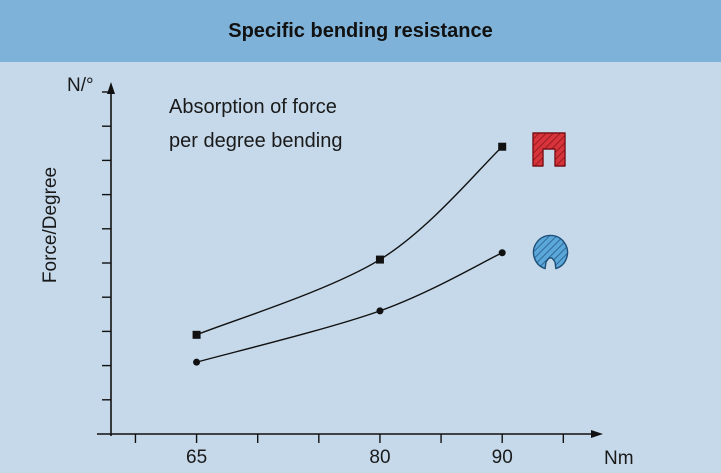 The width and height of the screenshot is (721, 473). What do you see at coordinates (111, 88) in the screenshot?
I see `y-axis-arrow` at bounding box center [111, 88].